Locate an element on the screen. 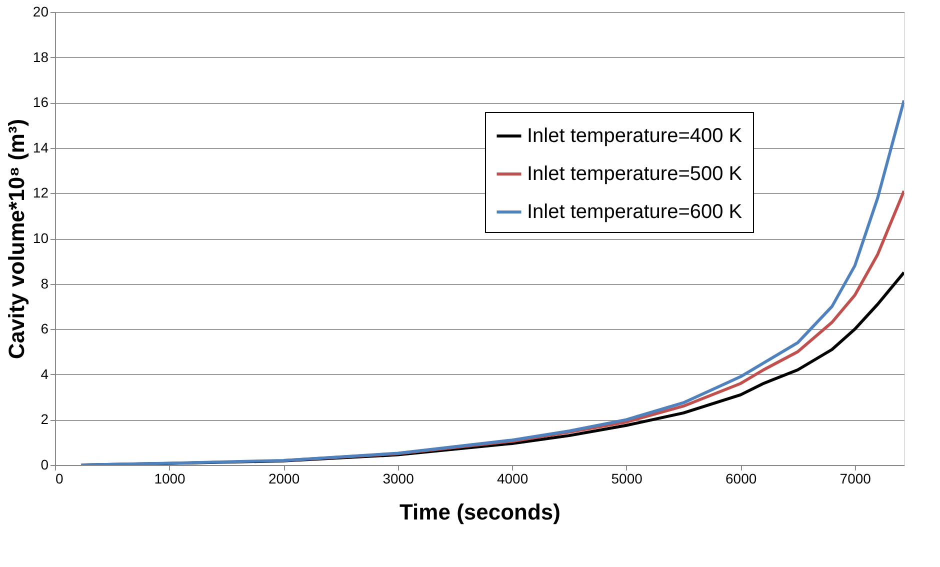 This screenshot has width=940, height=567. y-tick-label: 0 is located at coordinates (44, 464).